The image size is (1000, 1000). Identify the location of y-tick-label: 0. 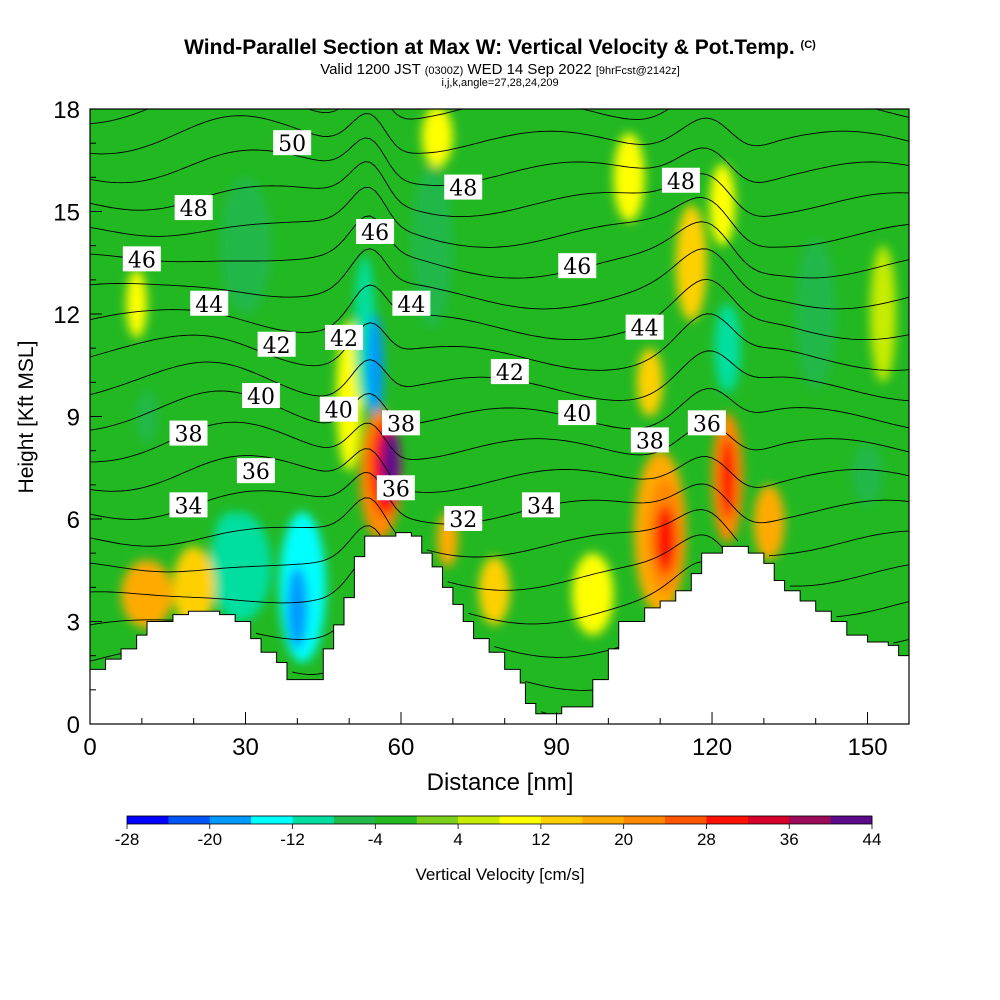
(73, 725).